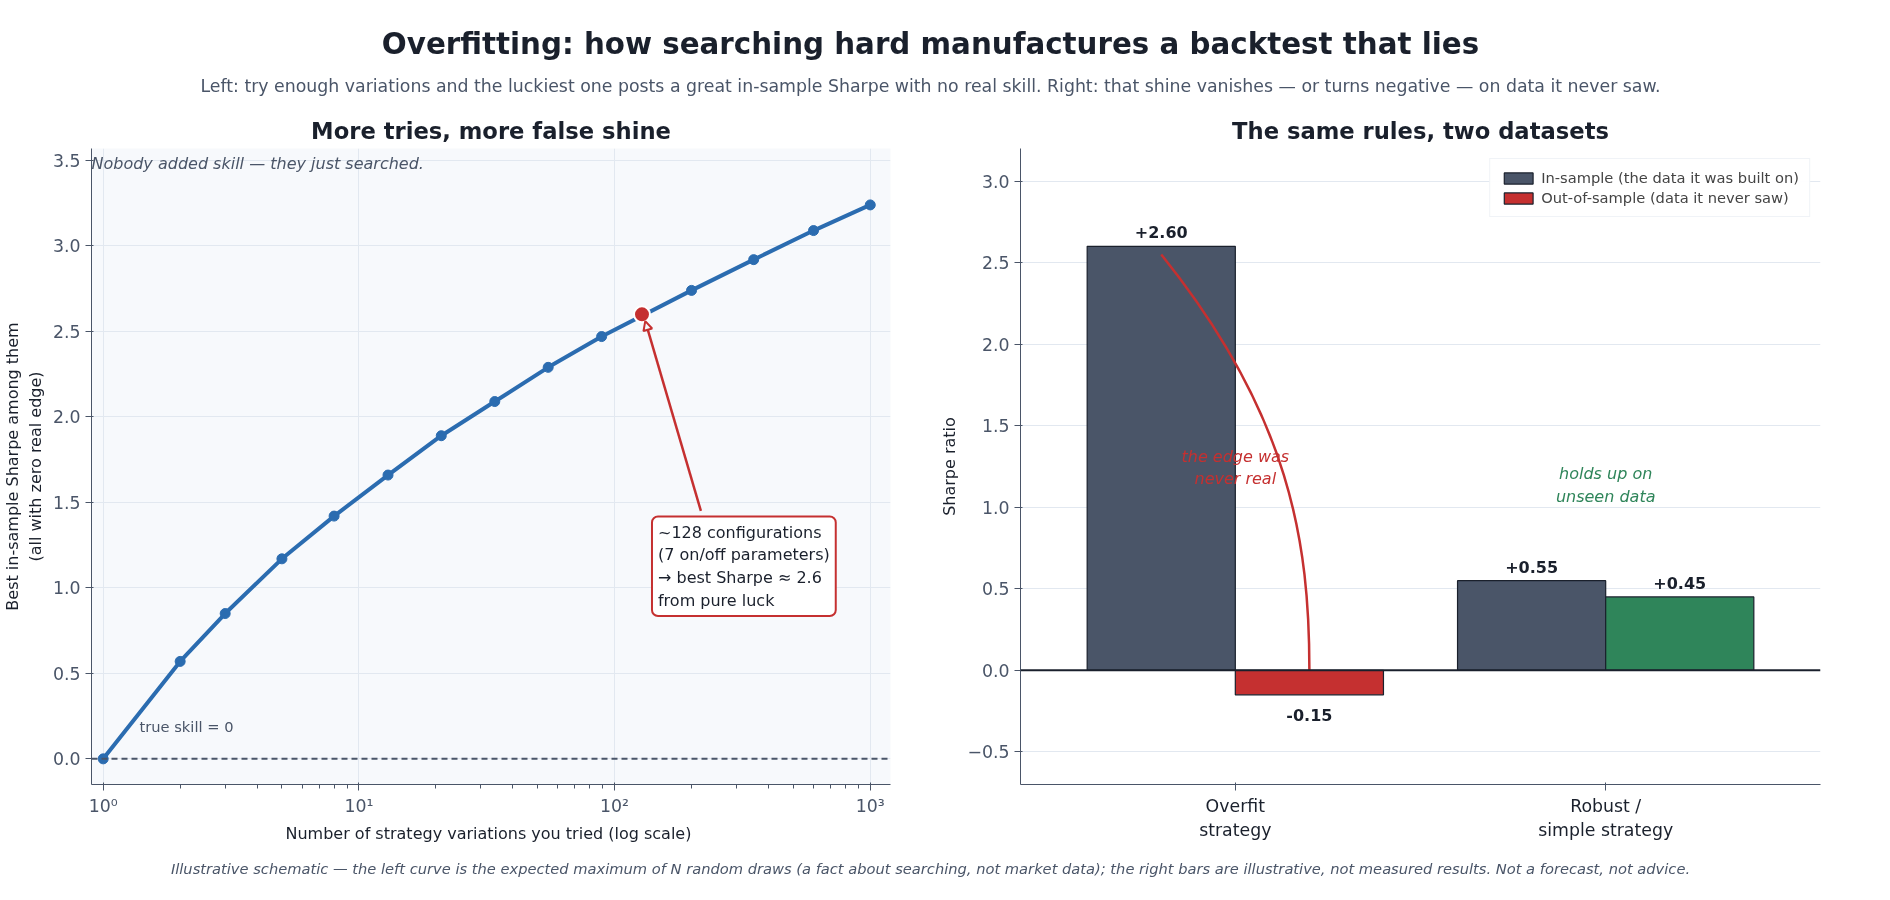 Image resolution: width=1890 pixels, height=900 pixels. What do you see at coordinates (491, 130) in the screenshot?
I see `chart-title: More tries, more false shine` at bounding box center [491, 130].